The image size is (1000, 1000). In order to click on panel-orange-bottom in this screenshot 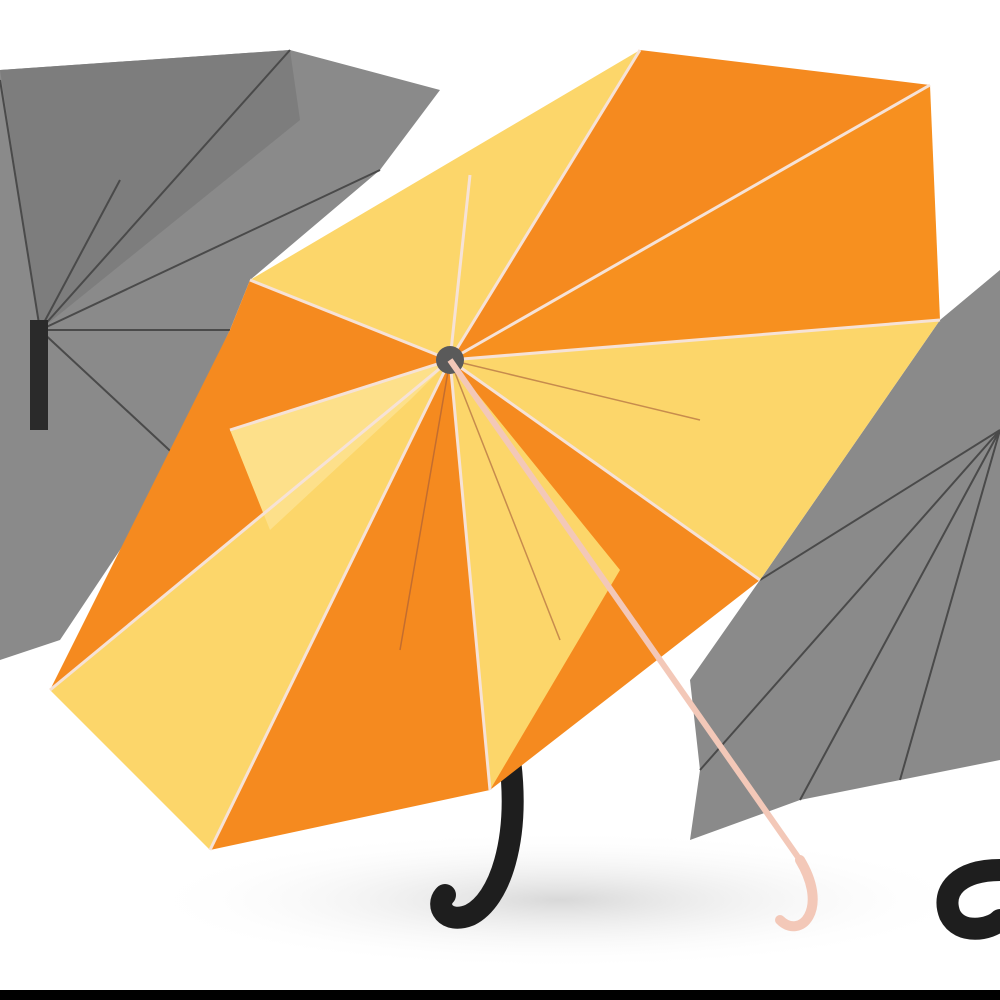, I will do `click(350, 605)`.